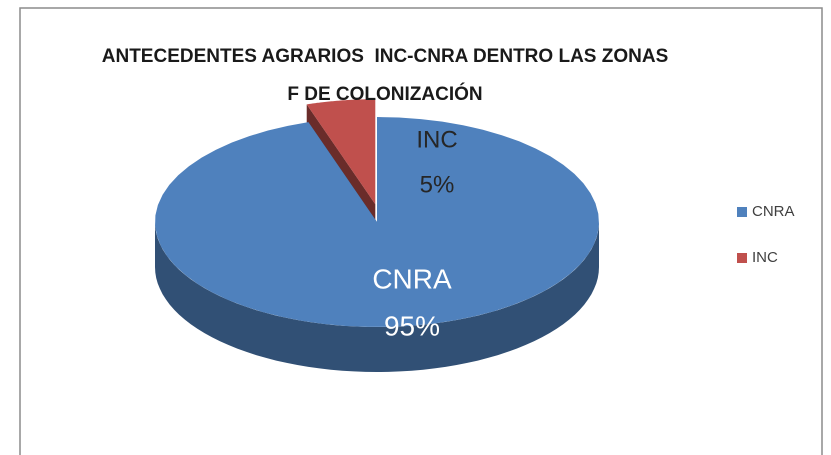  What do you see at coordinates (773, 211) in the screenshot?
I see `legend-label: CNRA` at bounding box center [773, 211].